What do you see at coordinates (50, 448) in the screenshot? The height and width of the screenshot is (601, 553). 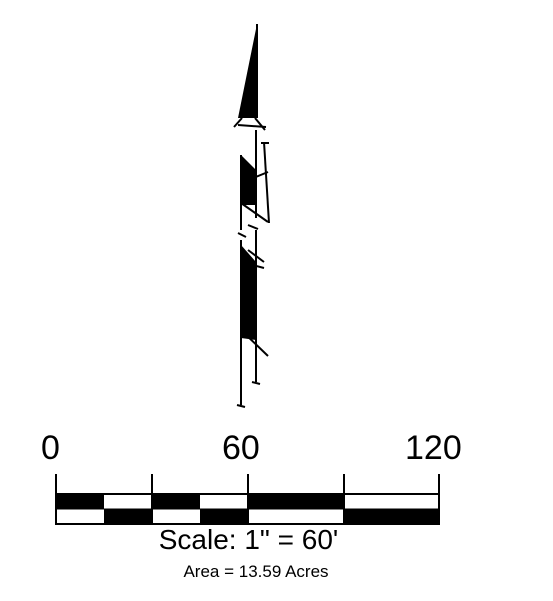 I see `scale-tick-label-0: 0` at bounding box center [50, 448].